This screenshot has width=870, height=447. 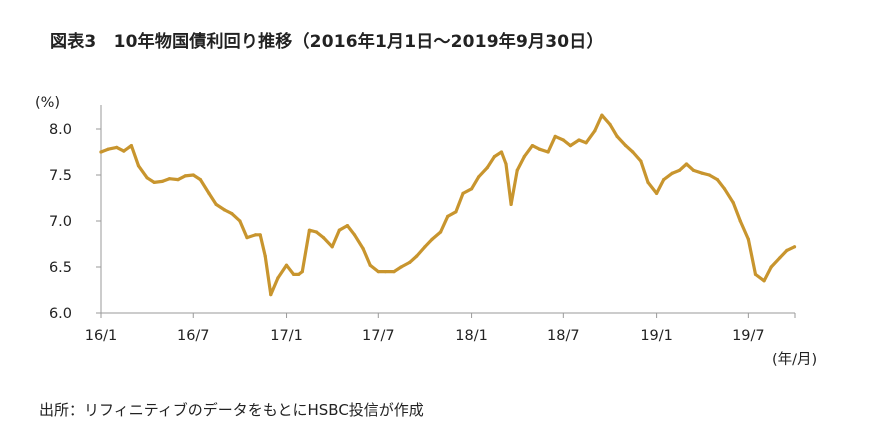 What do you see at coordinates (101, 336) in the screenshot?
I see `x-tick-label: 16/1` at bounding box center [101, 336].